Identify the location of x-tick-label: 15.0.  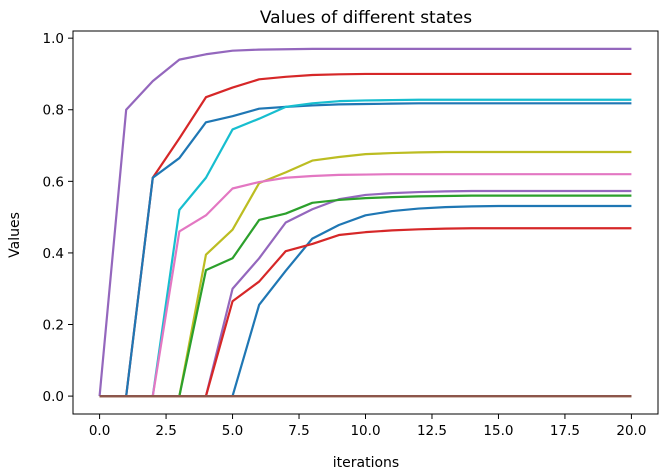
(498, 431).